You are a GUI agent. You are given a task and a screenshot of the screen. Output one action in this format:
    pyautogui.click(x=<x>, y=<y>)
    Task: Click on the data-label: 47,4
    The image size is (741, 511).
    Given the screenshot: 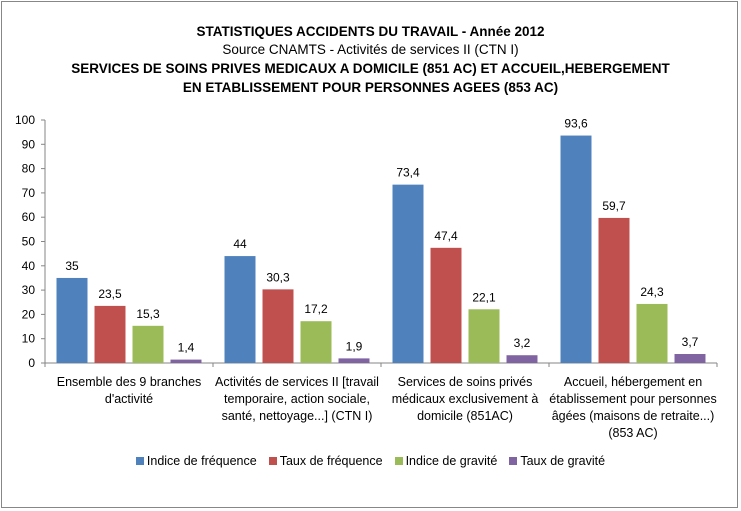 What is the action you would take?
    pyautogui.click(x=446, y=236)
    